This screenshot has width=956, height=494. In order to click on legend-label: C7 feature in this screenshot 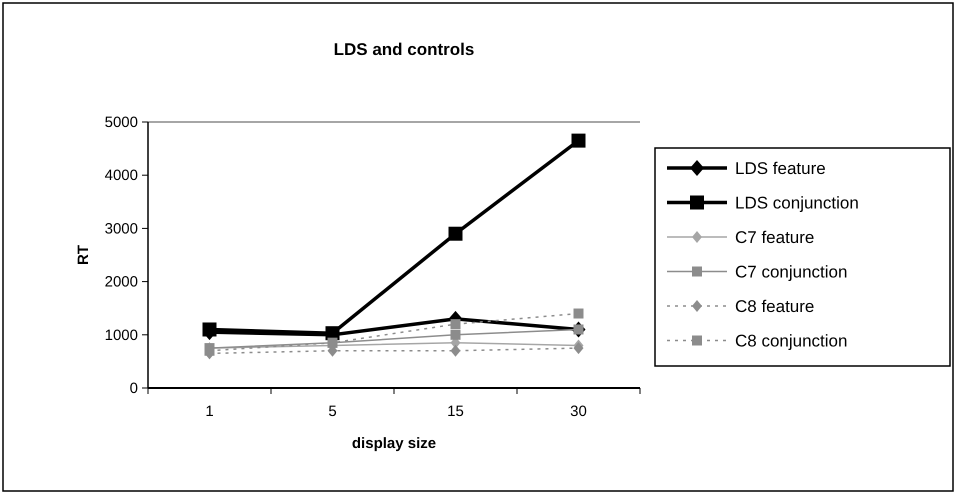, I will do `click(774, 237)`.